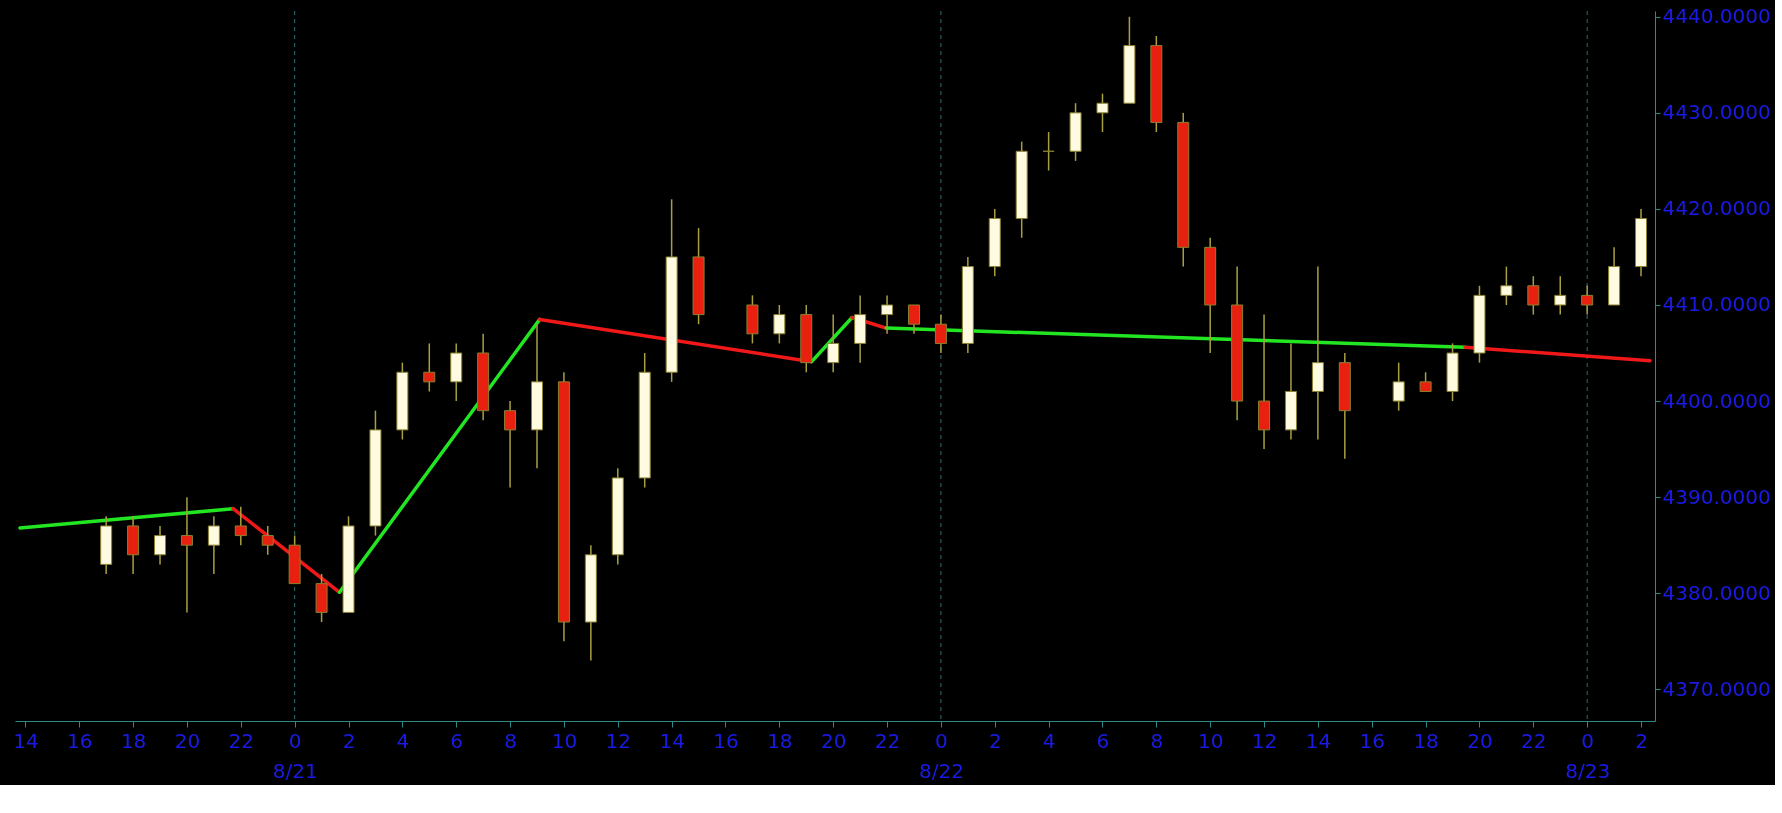 The image size is (1782, 813). Describe the element at coordinates (1716, 592) in the screenshot. I see `y-tick-label: 4380.0000` at that location.